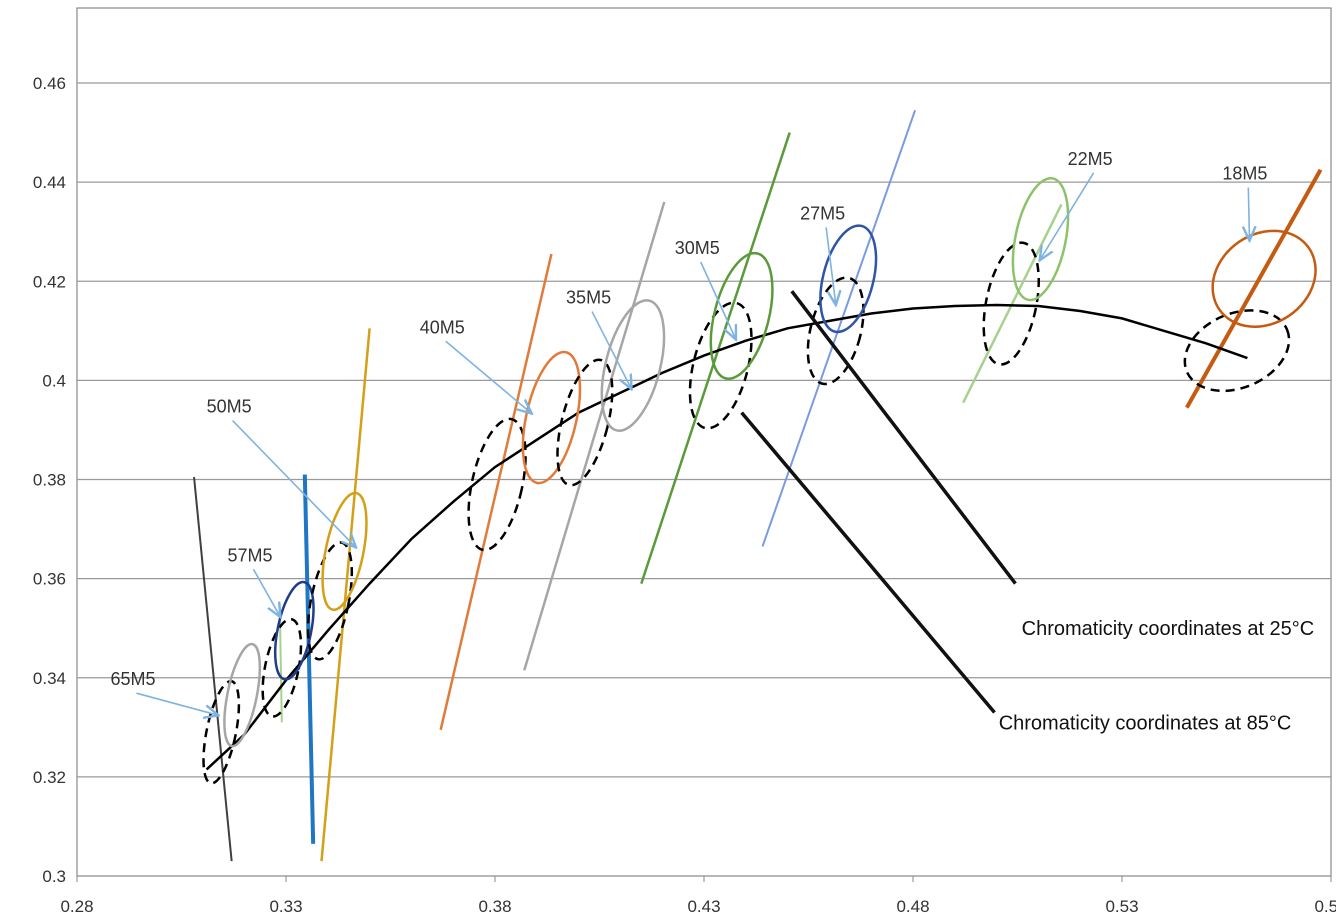  What do you see at coordinates (282, 667) in the screenshot?
I see `ellipse-85c-57m5` at bounding box center [282, 667].